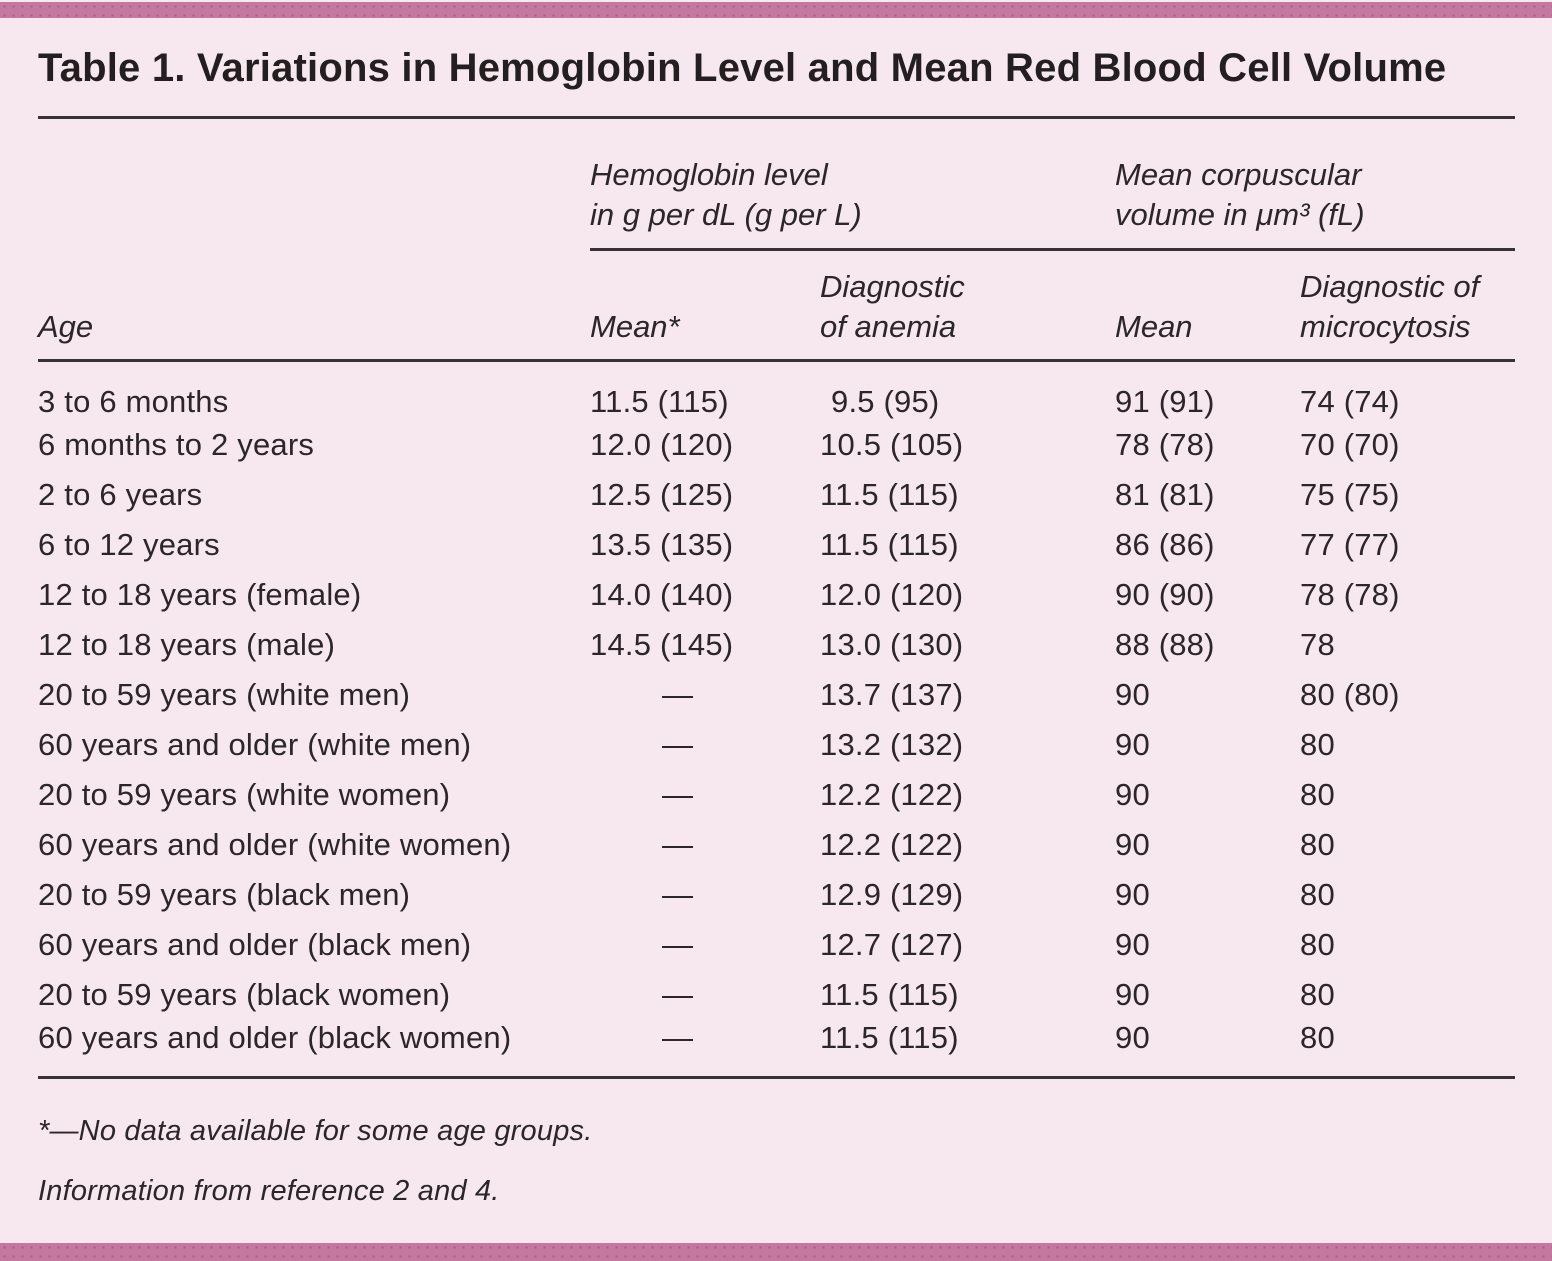  What do you see at coordinates (1350, 494) in the screenshot?
I see `mcv-diag-cell: 75 (75)` at bounding box center [1350, 494].